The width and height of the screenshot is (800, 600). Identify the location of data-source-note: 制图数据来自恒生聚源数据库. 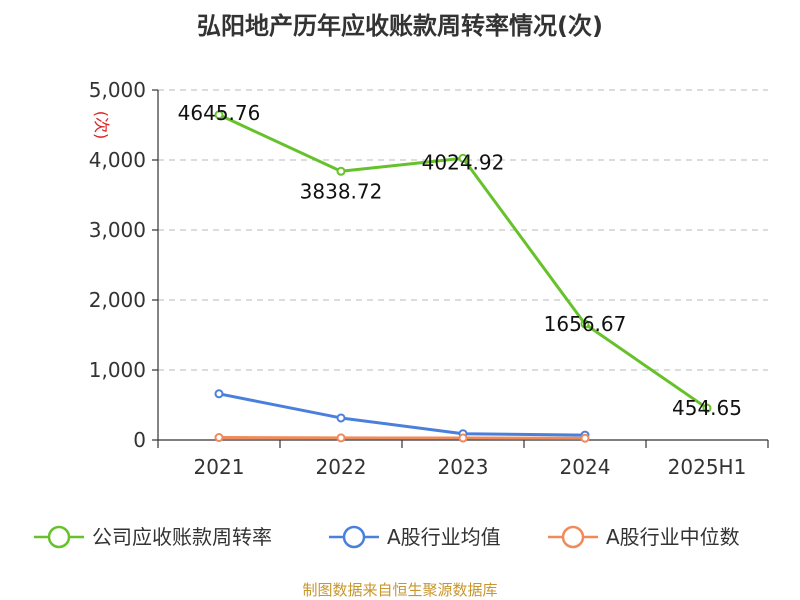
(399, 590).